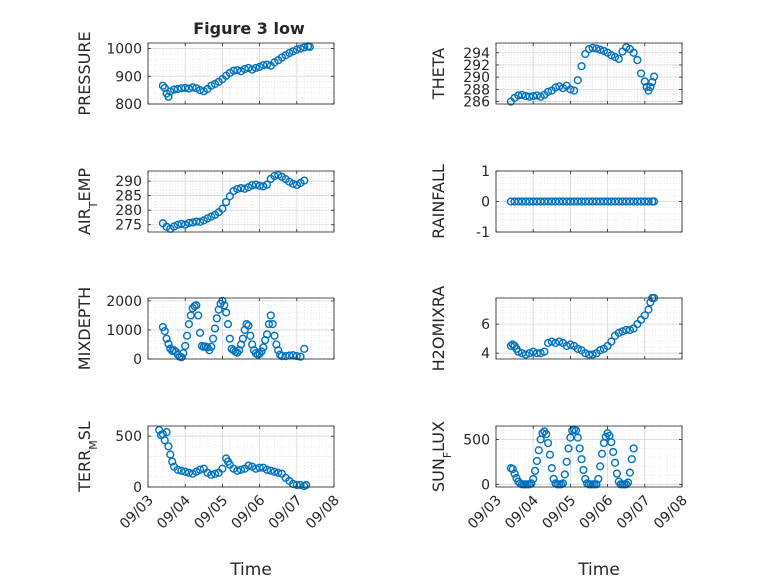  Describe the element at coordinates (241, 73) in the screenshot. I see `axes-background` at that location.